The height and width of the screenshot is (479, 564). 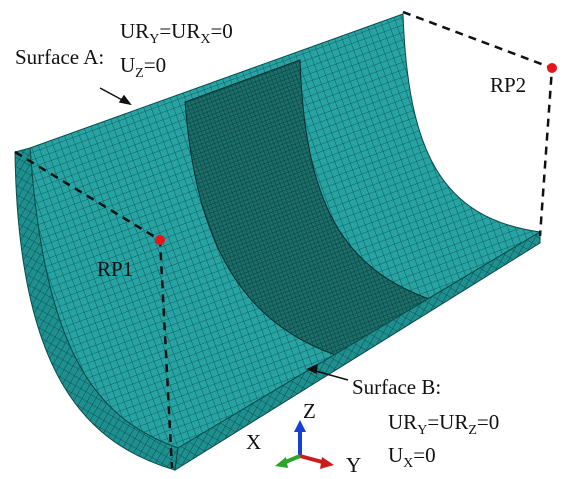 What do you see at coordinates (304, 444) in the screenshot?
I see `axis-triad` at bounding box center [304, 444].